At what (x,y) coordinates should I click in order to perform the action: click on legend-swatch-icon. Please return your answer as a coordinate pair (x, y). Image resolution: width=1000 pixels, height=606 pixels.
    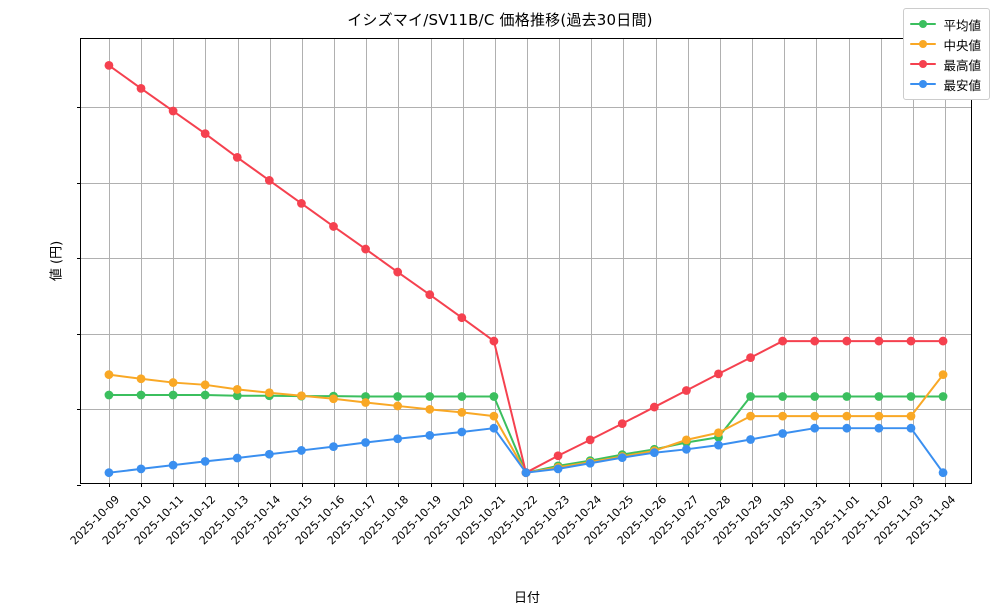
    Looking at the image, I should click on (923, 84).